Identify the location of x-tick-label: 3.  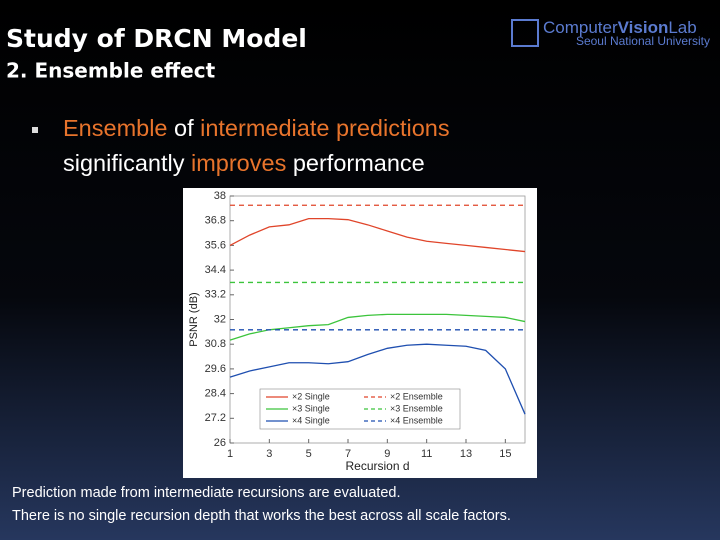
(269, 454).